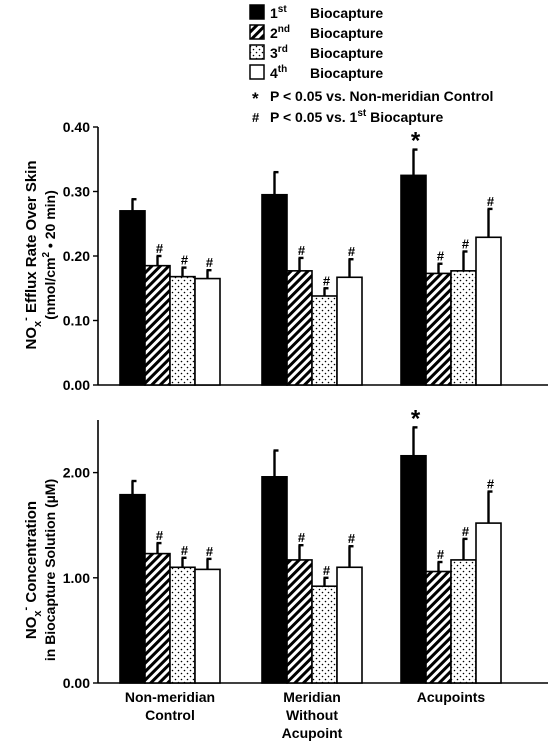  What do you see at coordinates (312, 715) in the screenshot?
I see `category-label: Without` at bounding box center [312, 715].